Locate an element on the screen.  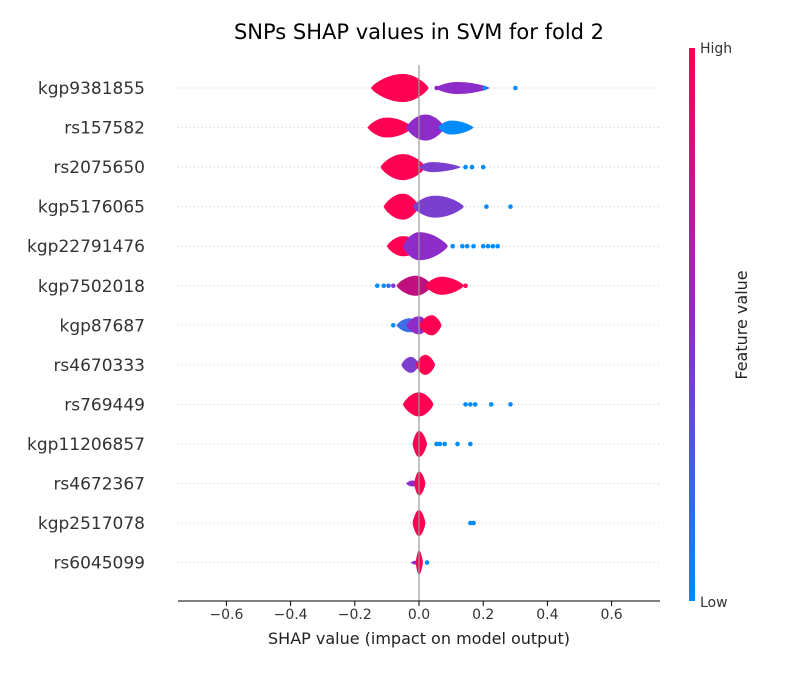
colorbar-high-label: High is located at coordinates (716, 49).